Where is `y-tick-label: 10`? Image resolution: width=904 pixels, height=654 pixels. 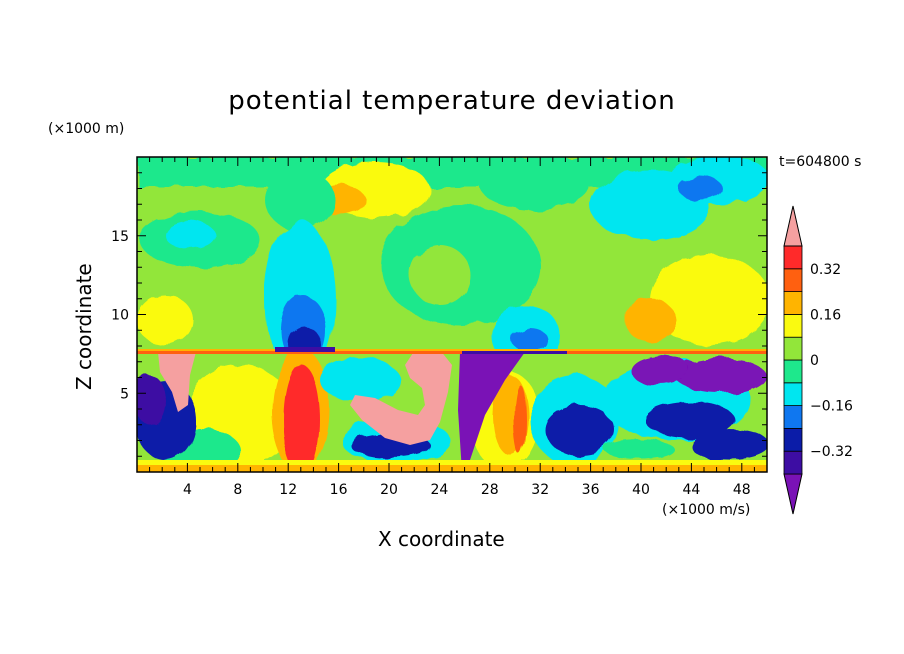 y-tick-label: 10 is located at coordinates (120, 316).